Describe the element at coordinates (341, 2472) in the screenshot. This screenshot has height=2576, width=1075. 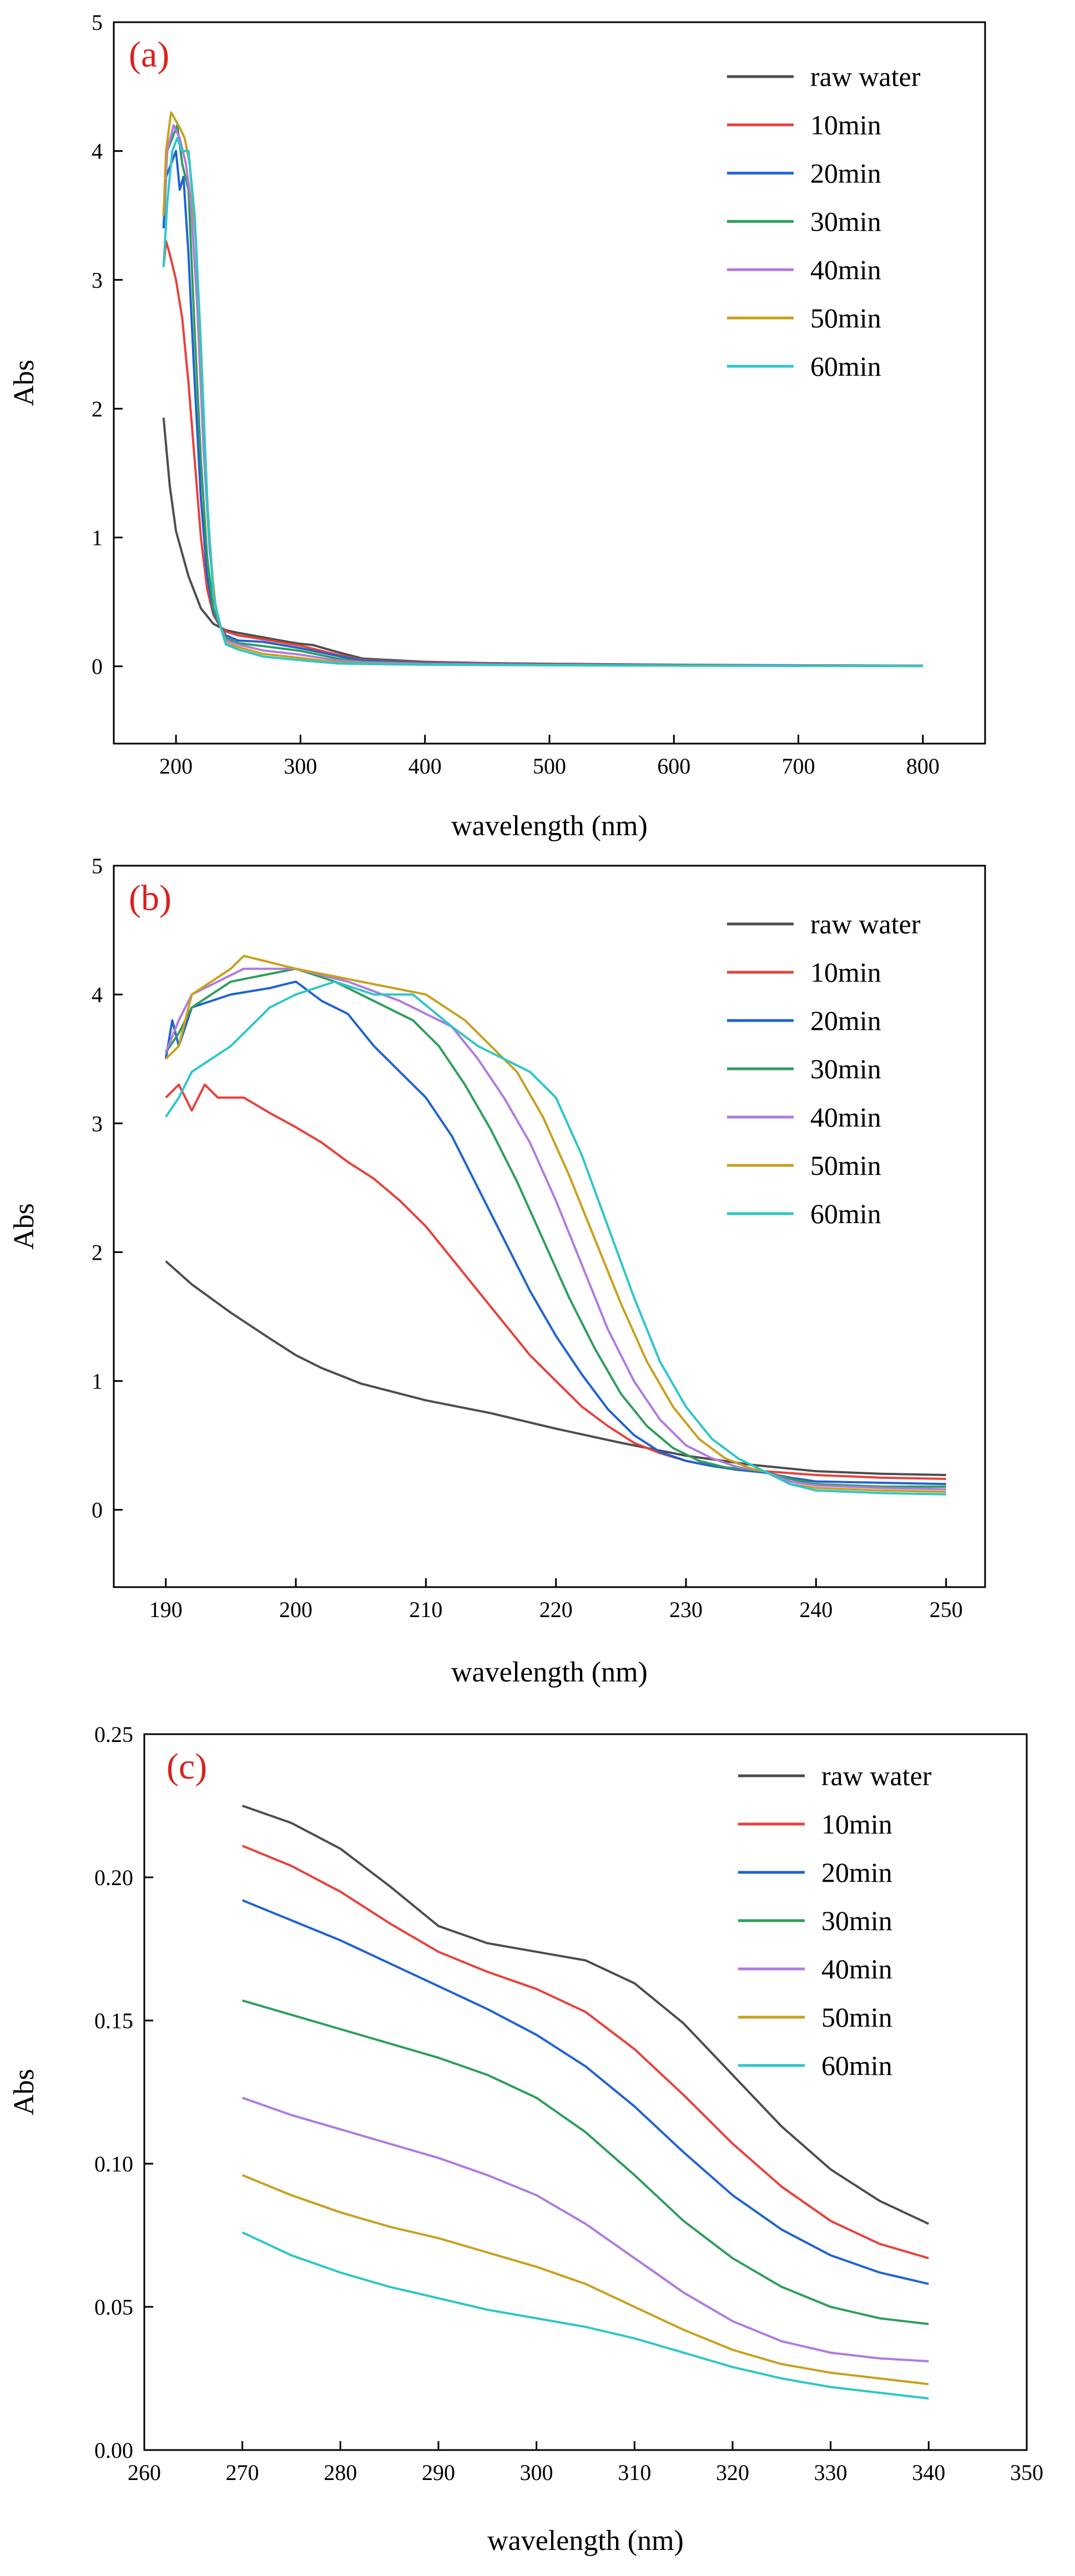
I see `x-tick-label: 280` at that location.